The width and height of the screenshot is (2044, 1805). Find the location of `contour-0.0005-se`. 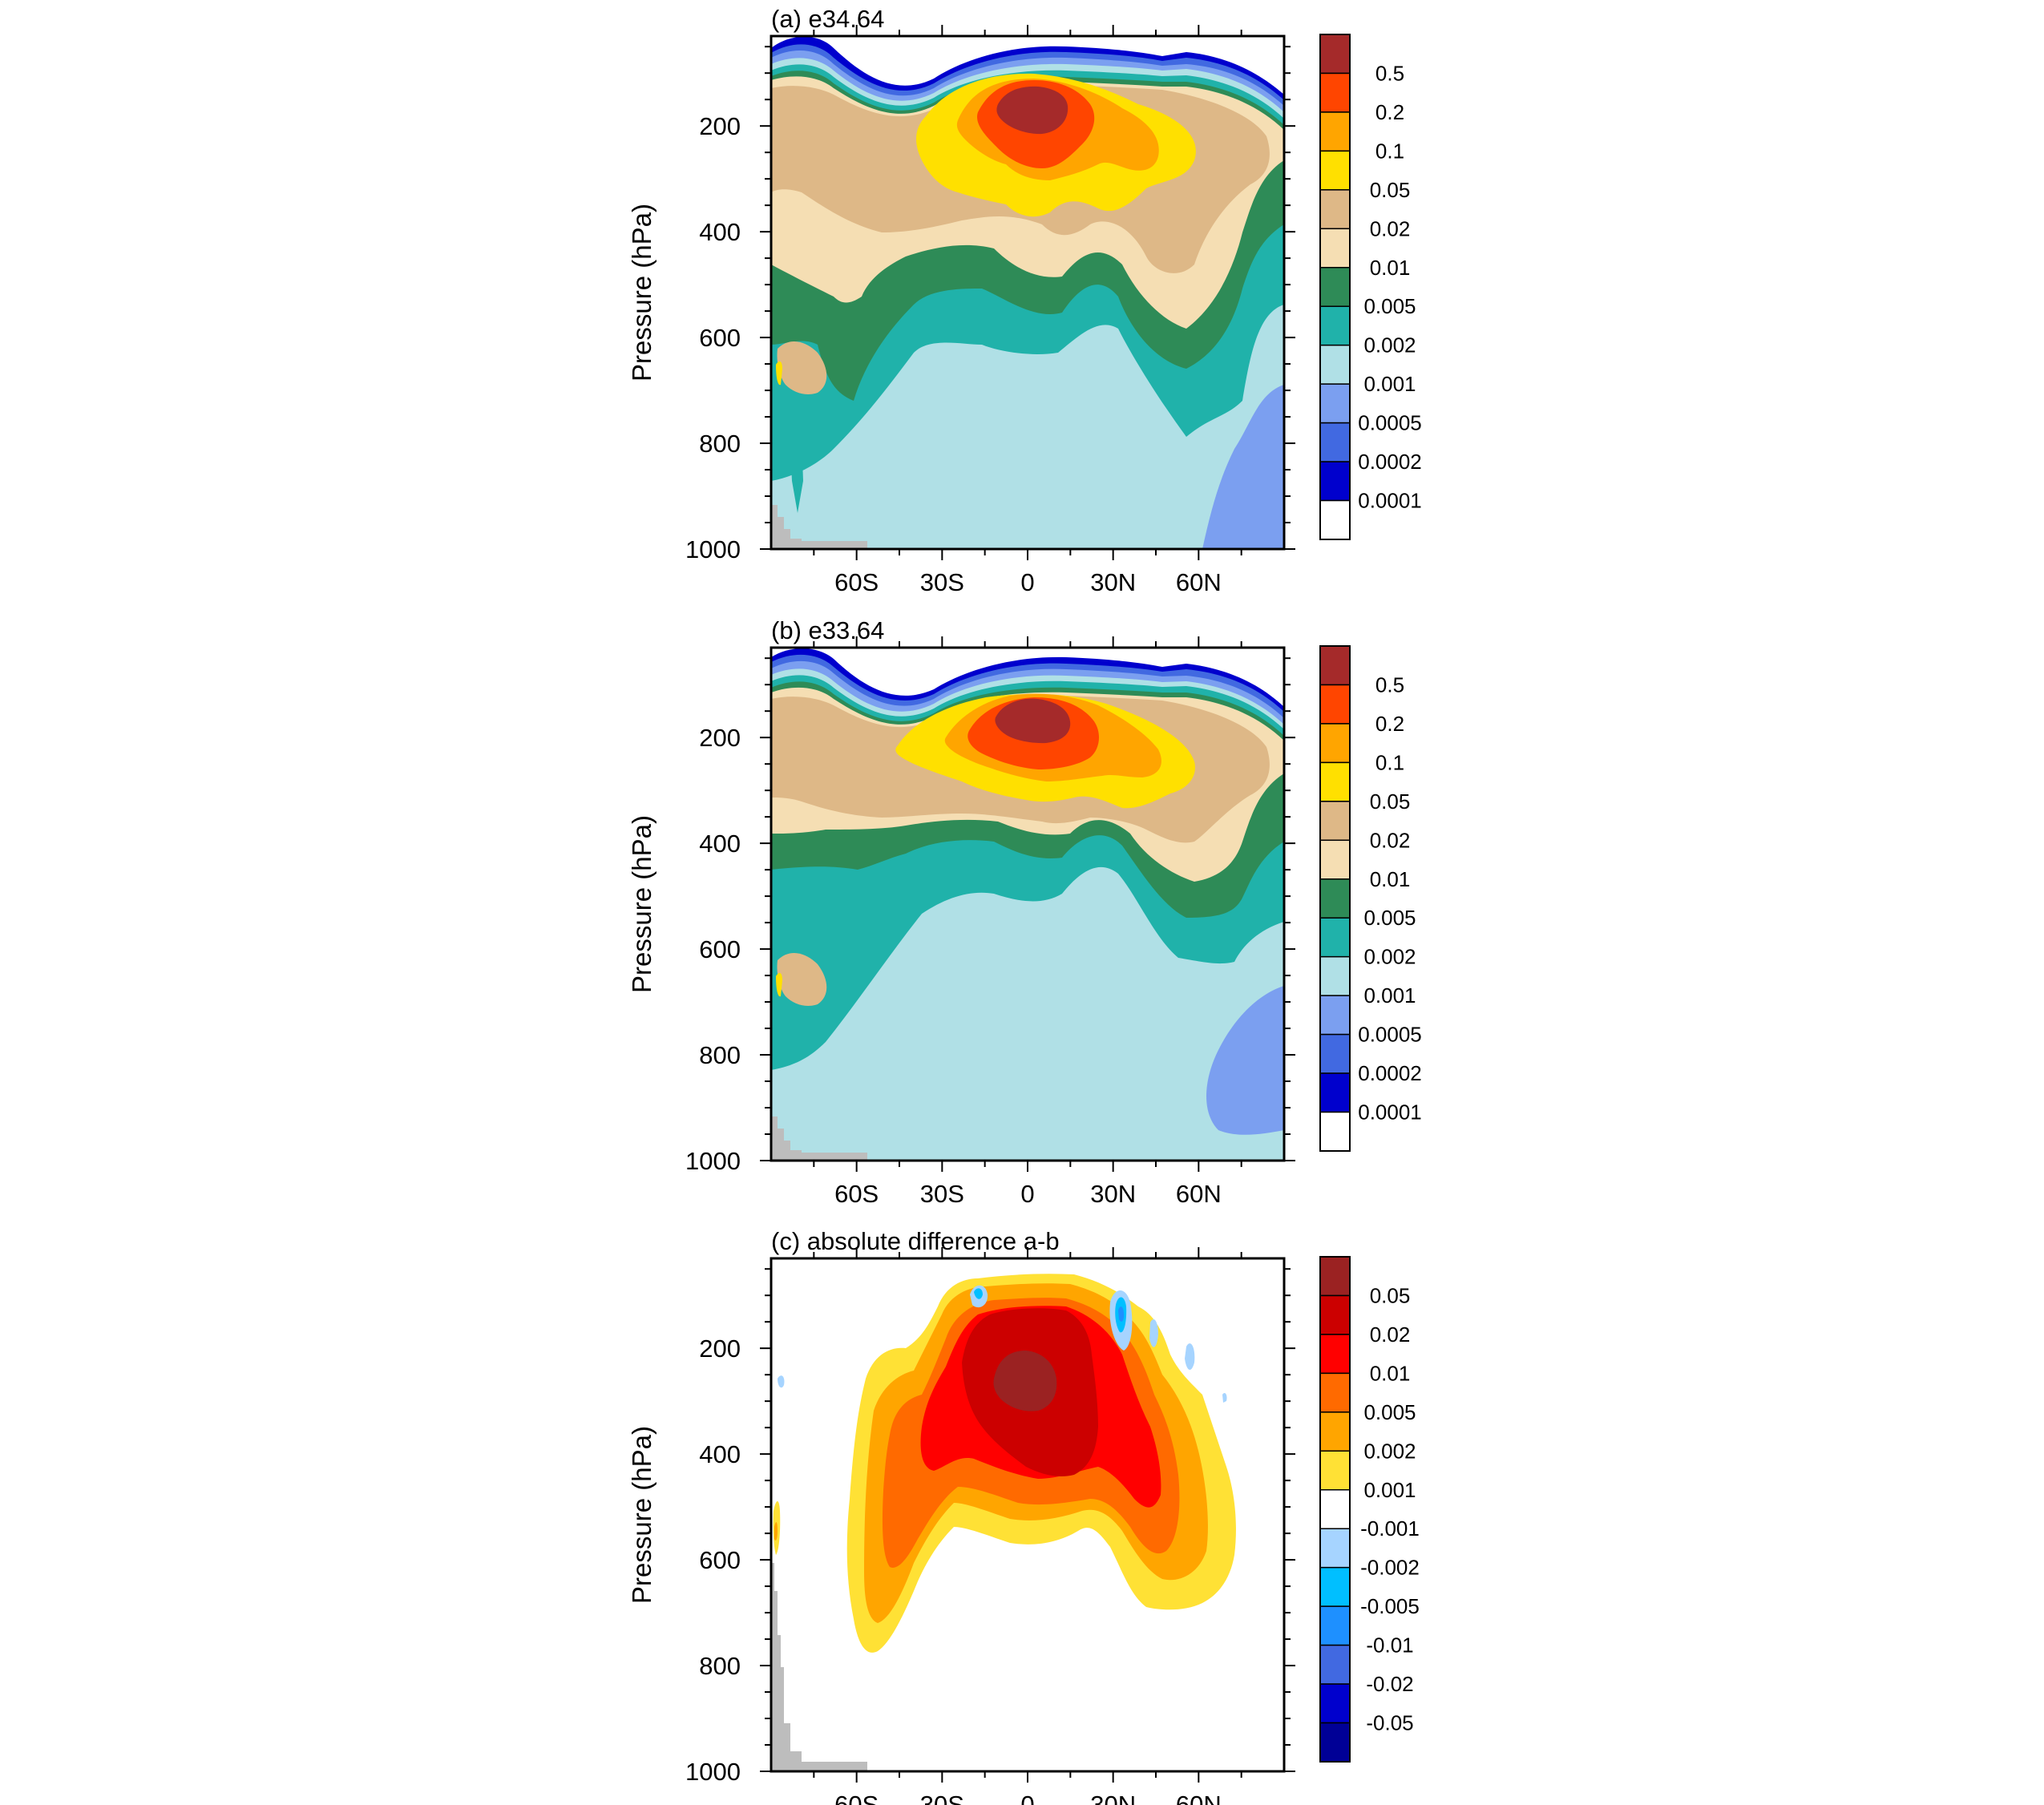

contour-0.0005-se is located at coordinates (1245, 1060).